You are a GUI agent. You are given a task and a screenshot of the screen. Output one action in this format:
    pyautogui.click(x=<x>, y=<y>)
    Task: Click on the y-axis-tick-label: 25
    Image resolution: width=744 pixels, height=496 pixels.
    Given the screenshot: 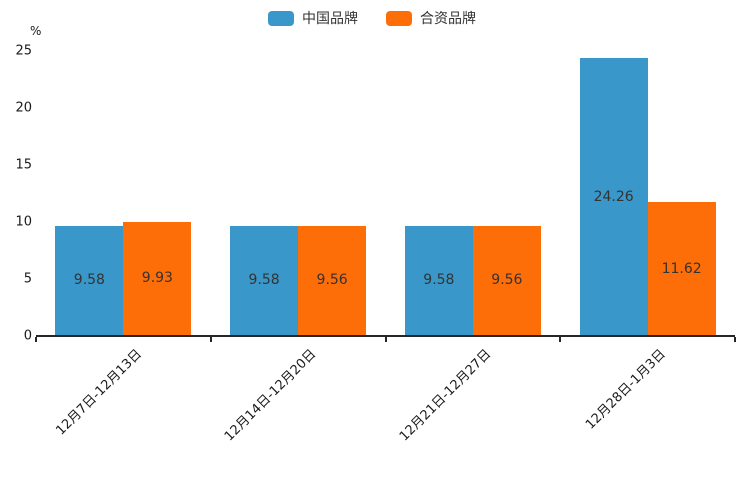 What is the action you would take?
    pyautogui.click(x=23, y=51)
    